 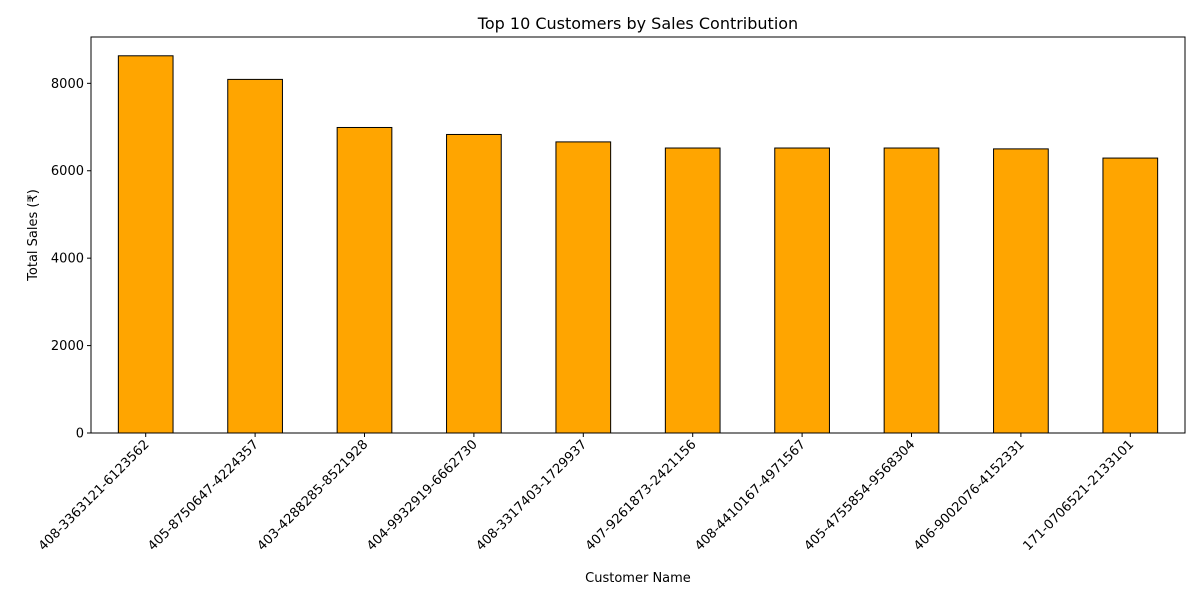 I want to click on x-tick-label: 407-9261873-2421156, so click(x=641, y=495).